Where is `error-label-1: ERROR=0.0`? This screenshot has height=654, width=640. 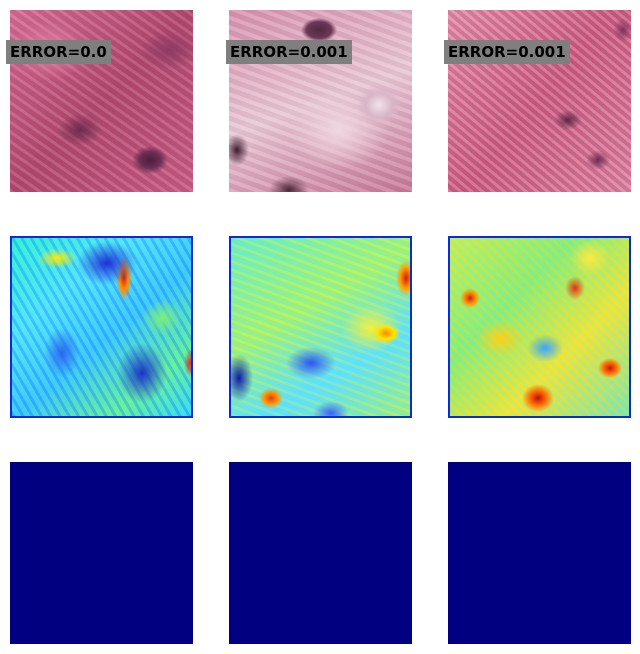
error-label-1: ERROR=0.0 is located at coordinates (58, 52).